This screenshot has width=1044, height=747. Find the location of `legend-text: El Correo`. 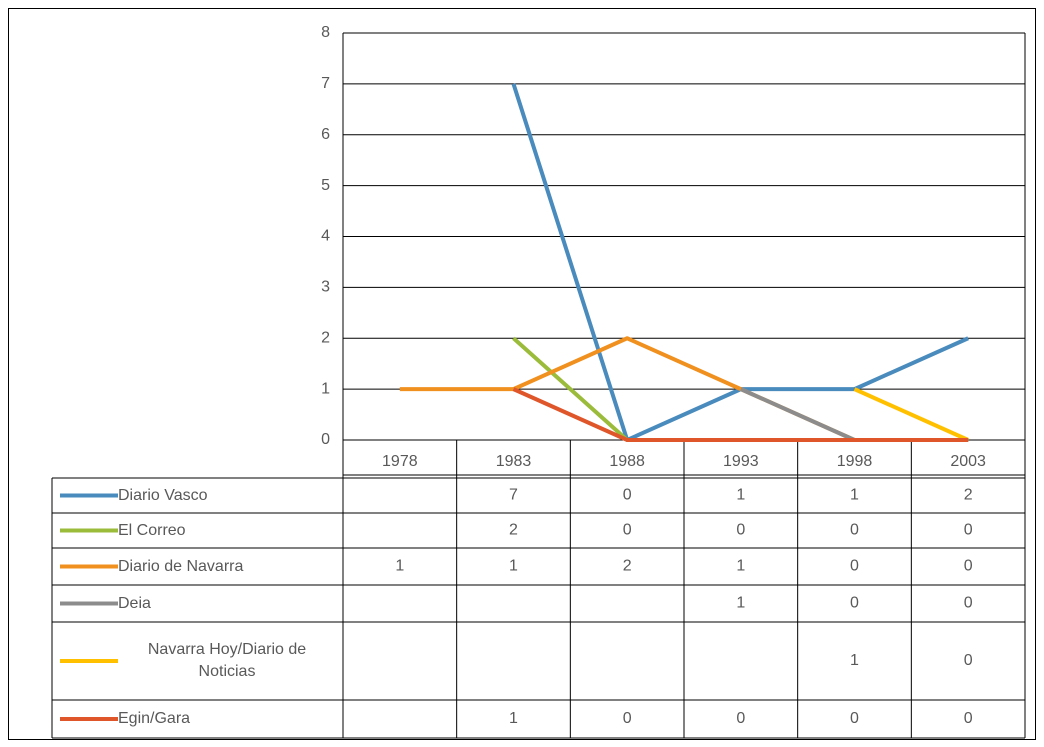

legend-text: El Correo is located at coordinates (152, 530).